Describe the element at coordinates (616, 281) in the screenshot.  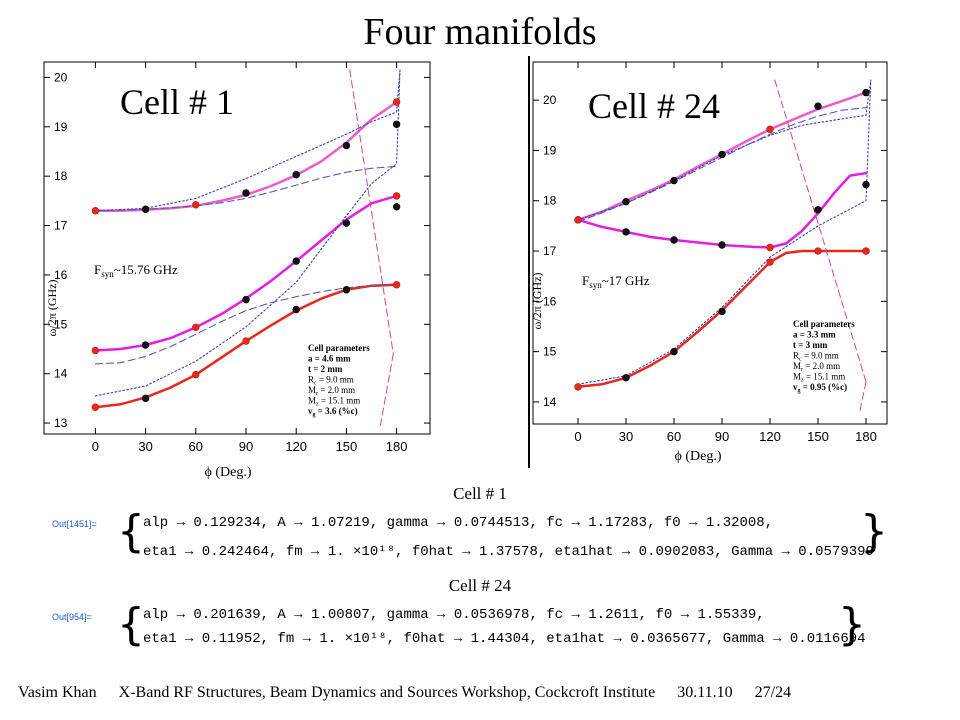
I see `fsyn-annotation: Fsyn~17 GHz` at that location.